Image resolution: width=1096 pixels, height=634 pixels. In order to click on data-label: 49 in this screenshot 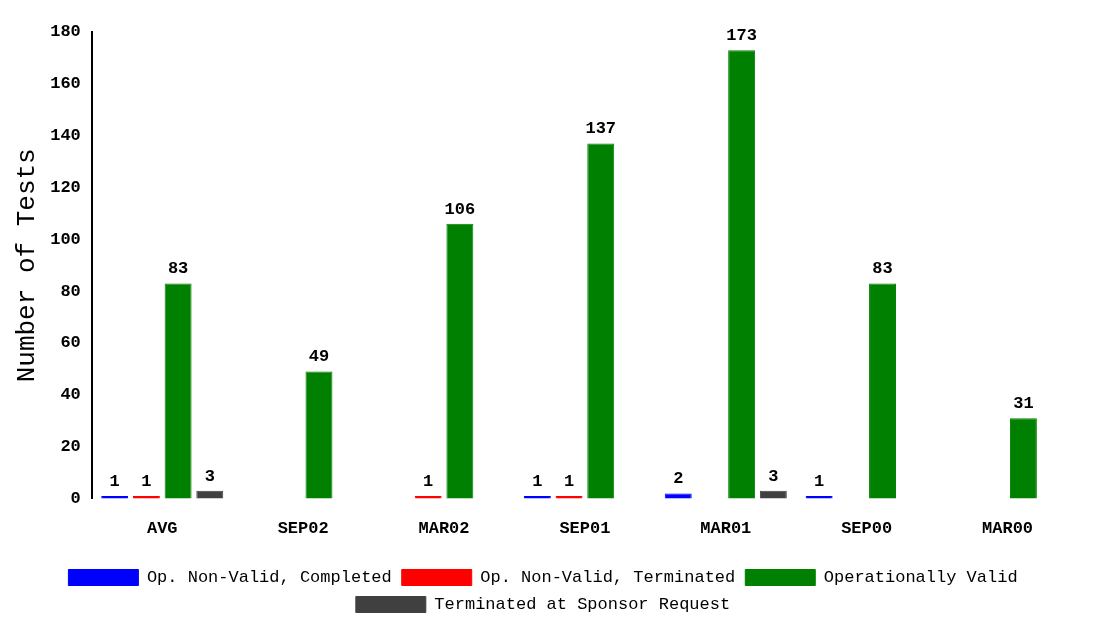, I will do `click(319, 357)`.